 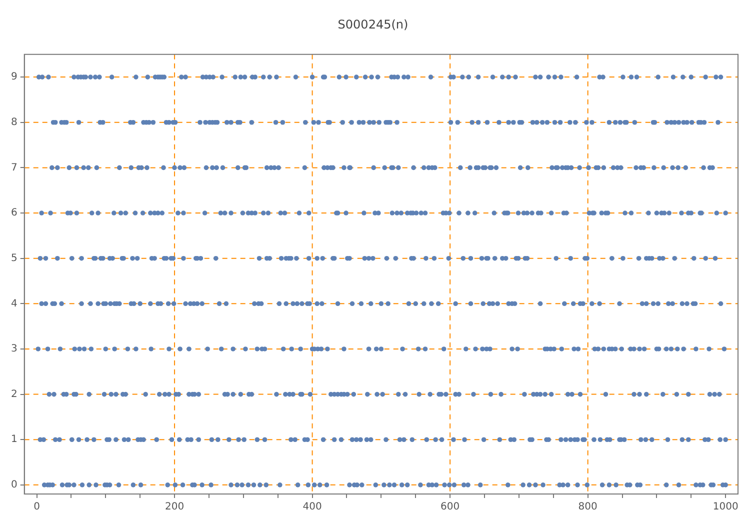 What do you see at coordinates (174, 507) in the screenshot?
I see `x-tick-label: 200` at bounding box center [174, 507].